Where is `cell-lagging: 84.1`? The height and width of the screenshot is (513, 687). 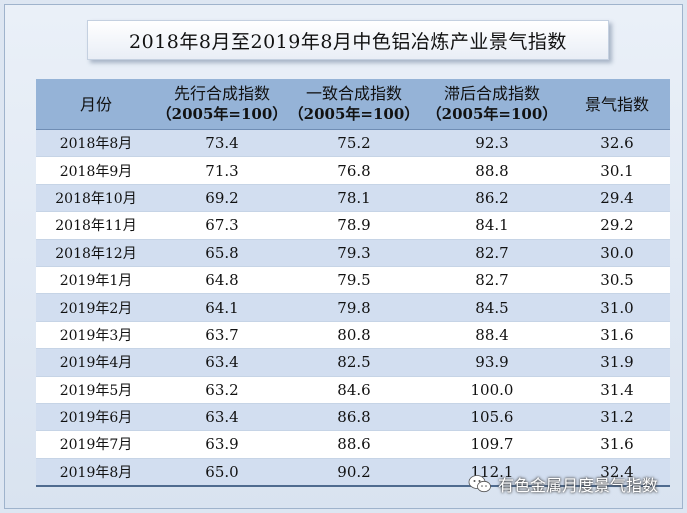 cell-lagging: 84.1 is located at coordinates (492, 225).